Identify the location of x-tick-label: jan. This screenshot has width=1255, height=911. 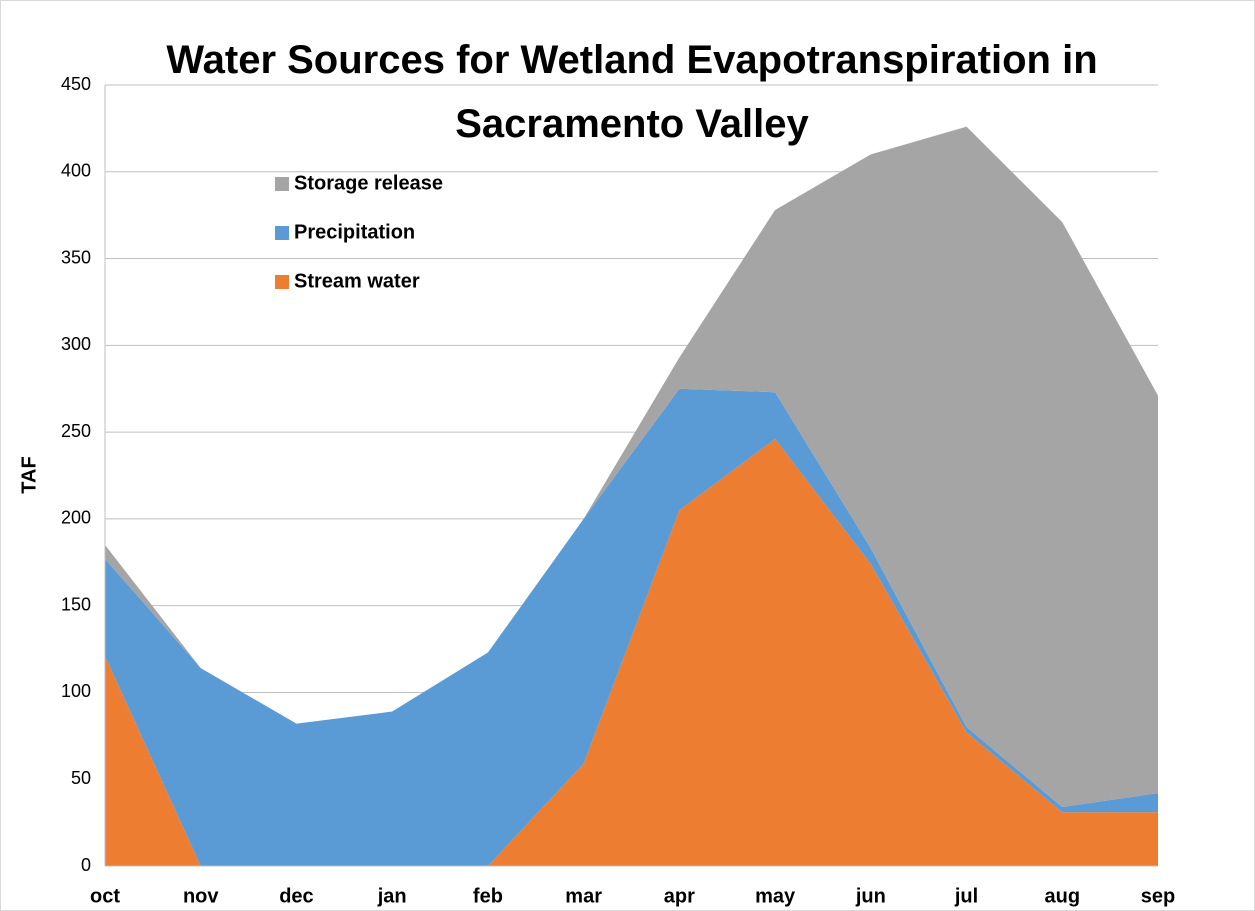
(392, 896).